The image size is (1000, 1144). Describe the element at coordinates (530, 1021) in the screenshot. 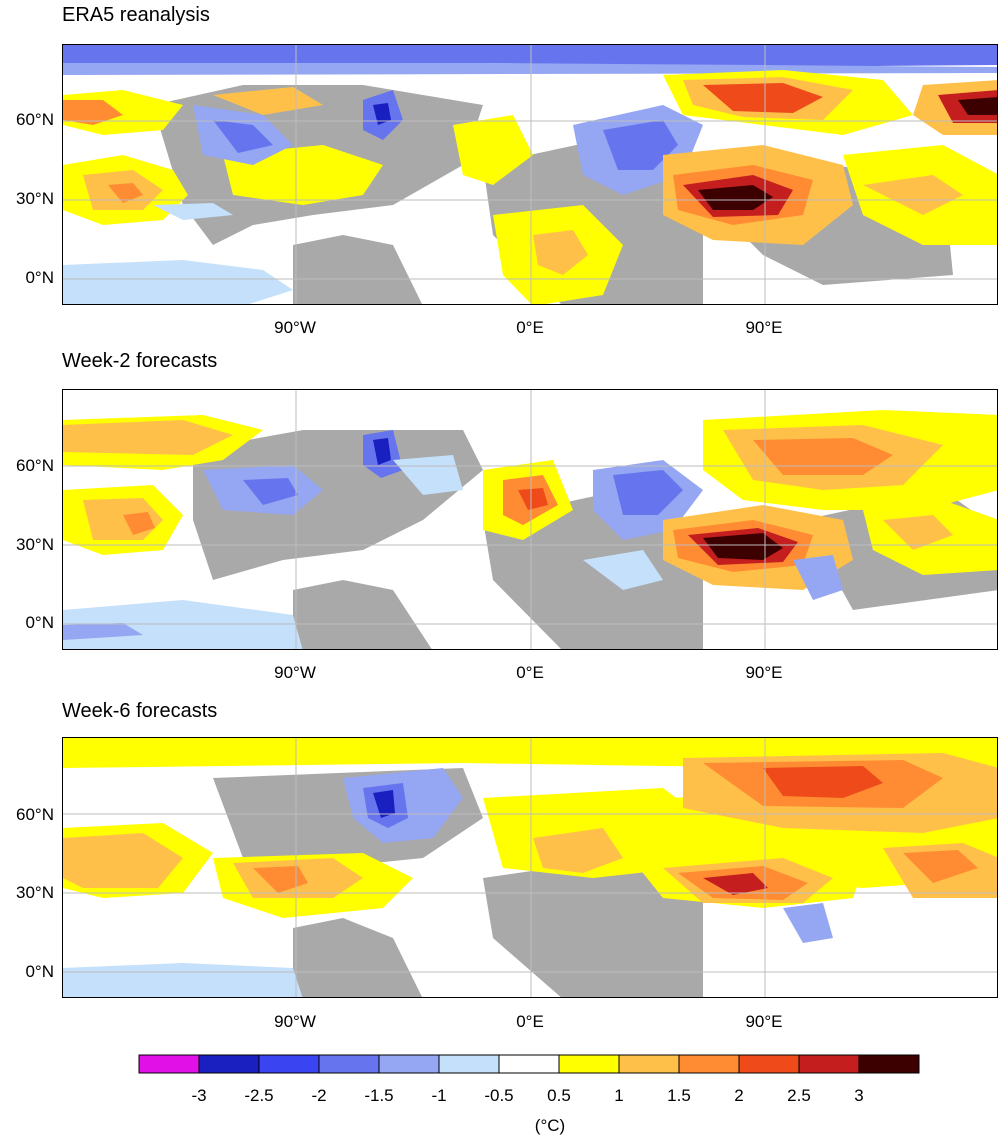

I see `lon-label-0e-3: 0°E` at that location.